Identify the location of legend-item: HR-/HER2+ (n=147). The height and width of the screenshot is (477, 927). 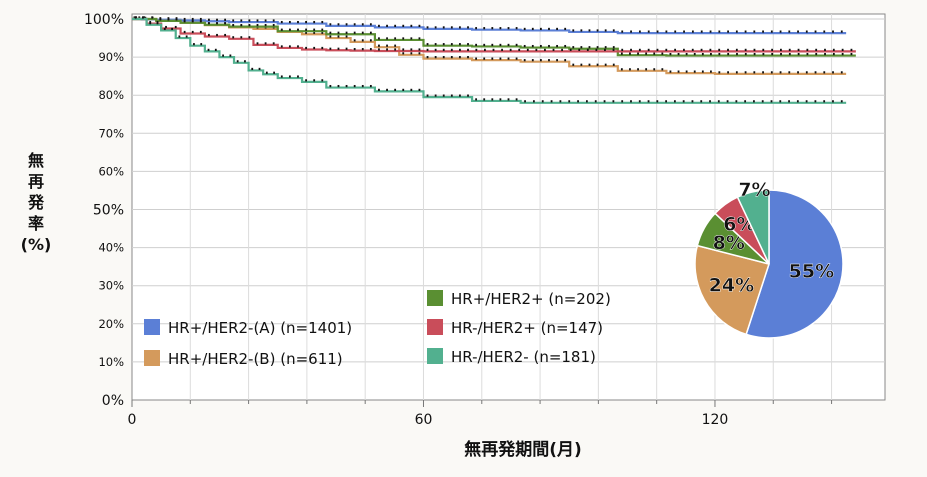
(515, 328).